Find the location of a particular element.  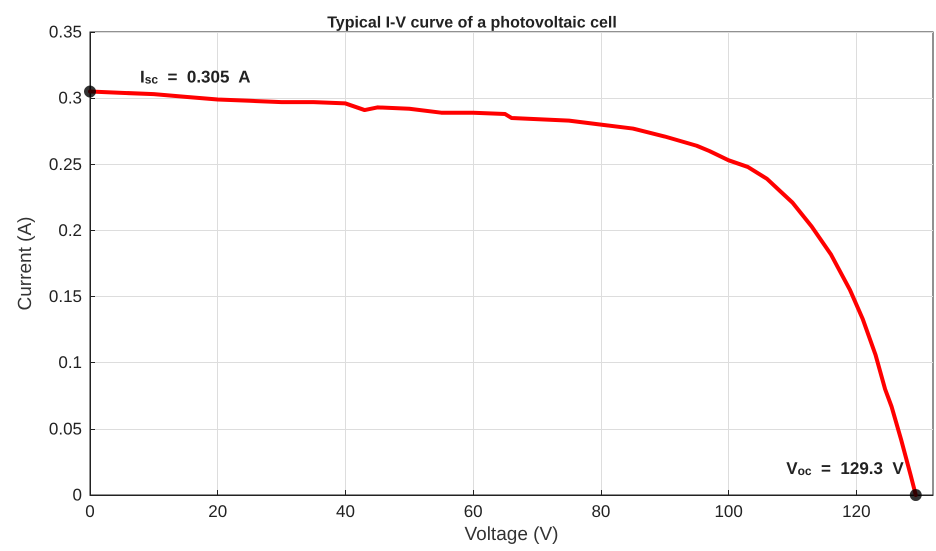

y-tick-label: 0.25 is located at coordinates (65, 164).